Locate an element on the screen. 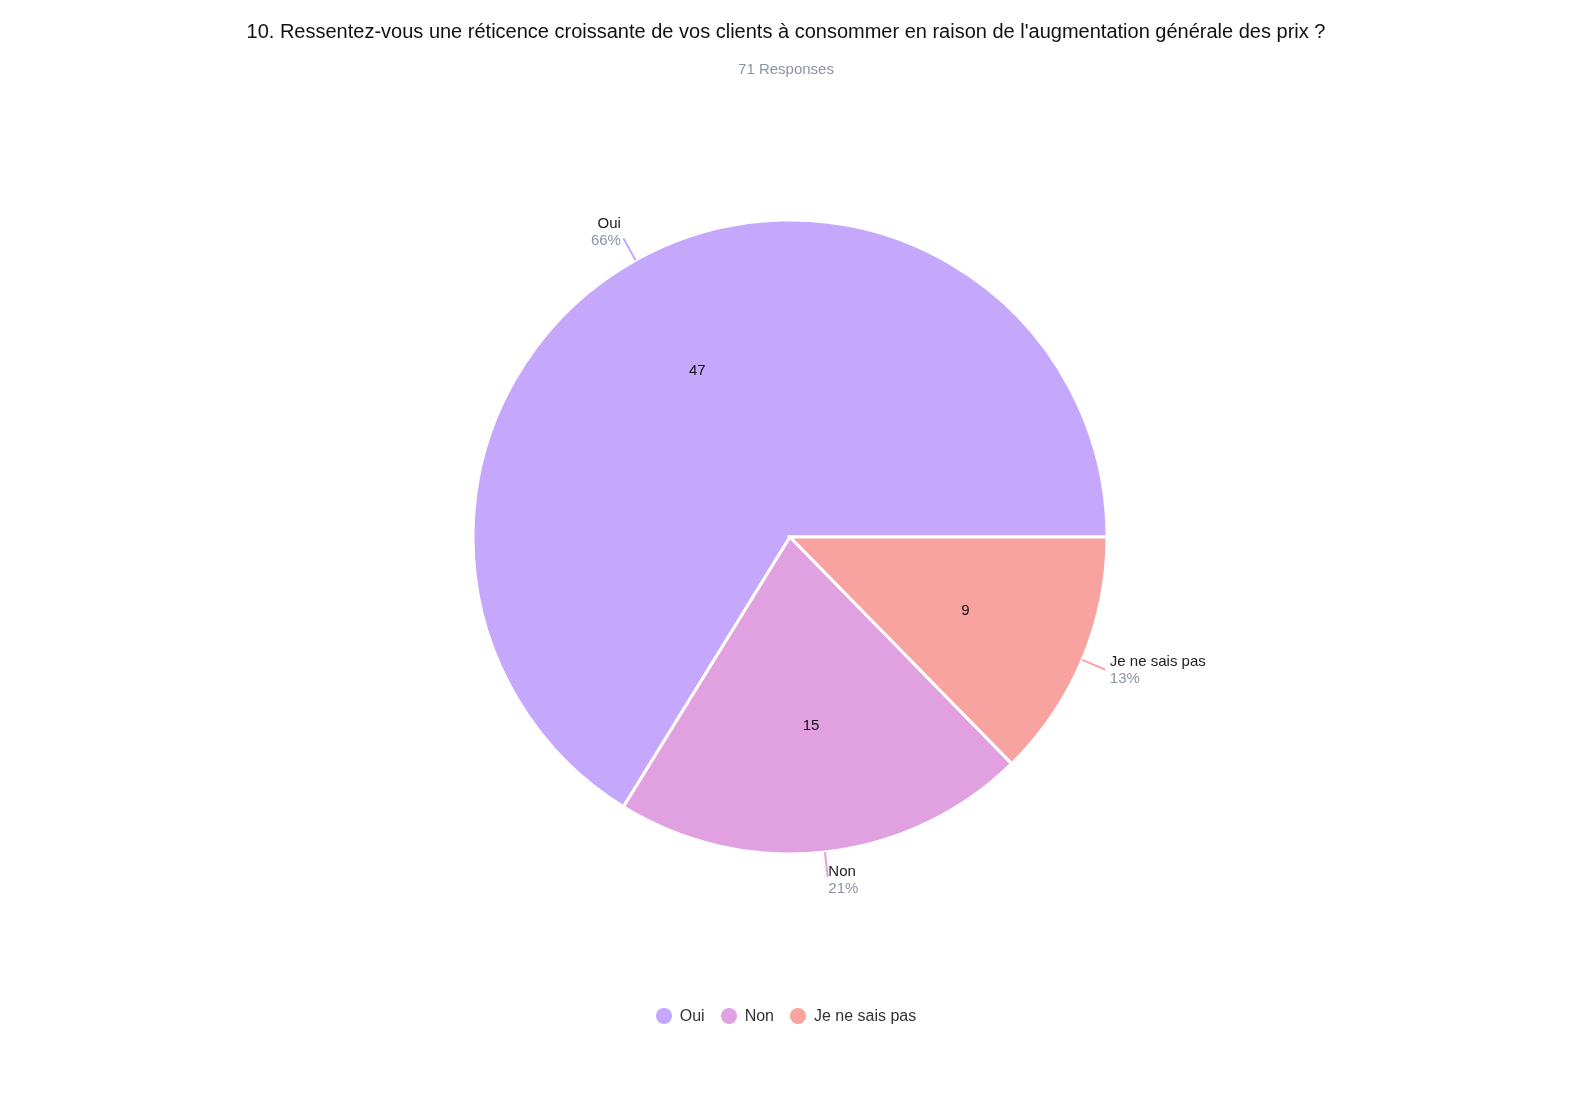  slice-label: Oui is located at coordinates (609, 222).